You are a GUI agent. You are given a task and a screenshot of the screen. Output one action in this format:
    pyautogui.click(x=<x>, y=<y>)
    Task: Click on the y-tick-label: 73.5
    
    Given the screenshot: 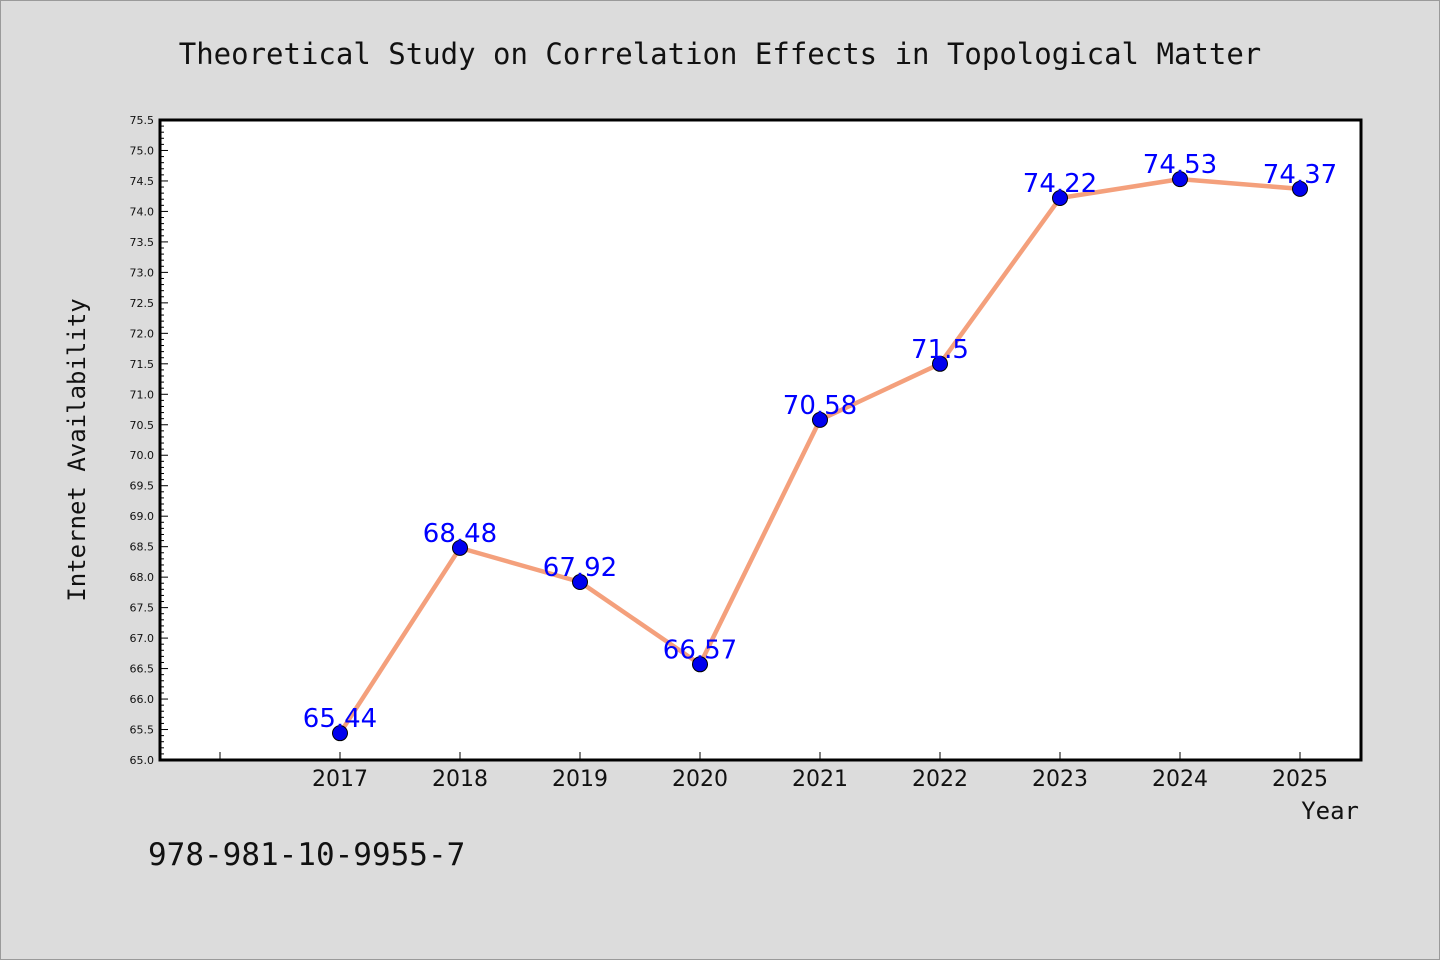 What is the action you would take?
    pyautogui.click(x=142, y=242)
    